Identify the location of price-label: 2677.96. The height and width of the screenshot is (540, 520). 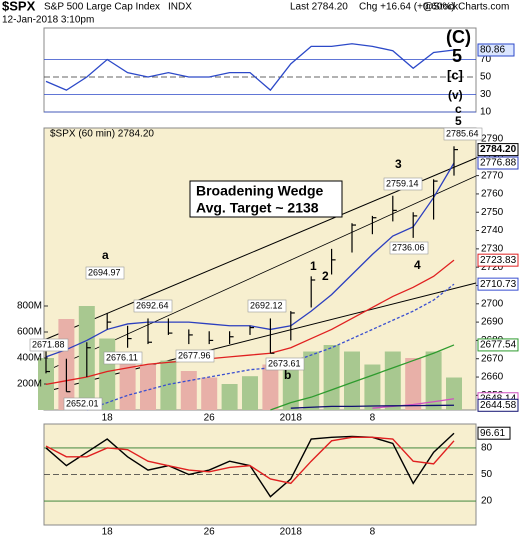
(194, 355).